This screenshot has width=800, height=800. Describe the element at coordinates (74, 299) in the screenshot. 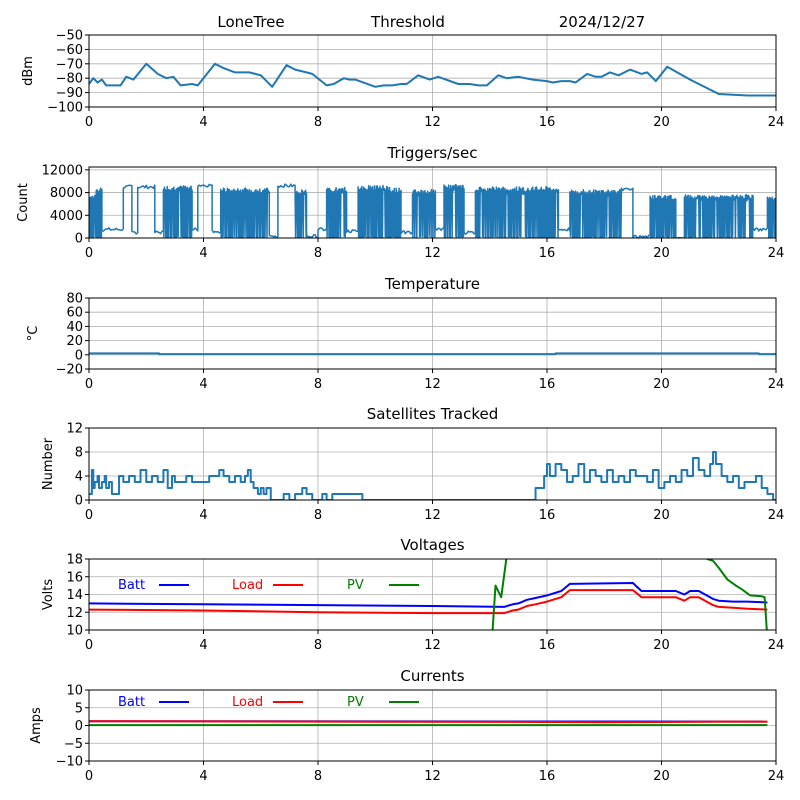

I see `y-tick-label: 80` at that location.